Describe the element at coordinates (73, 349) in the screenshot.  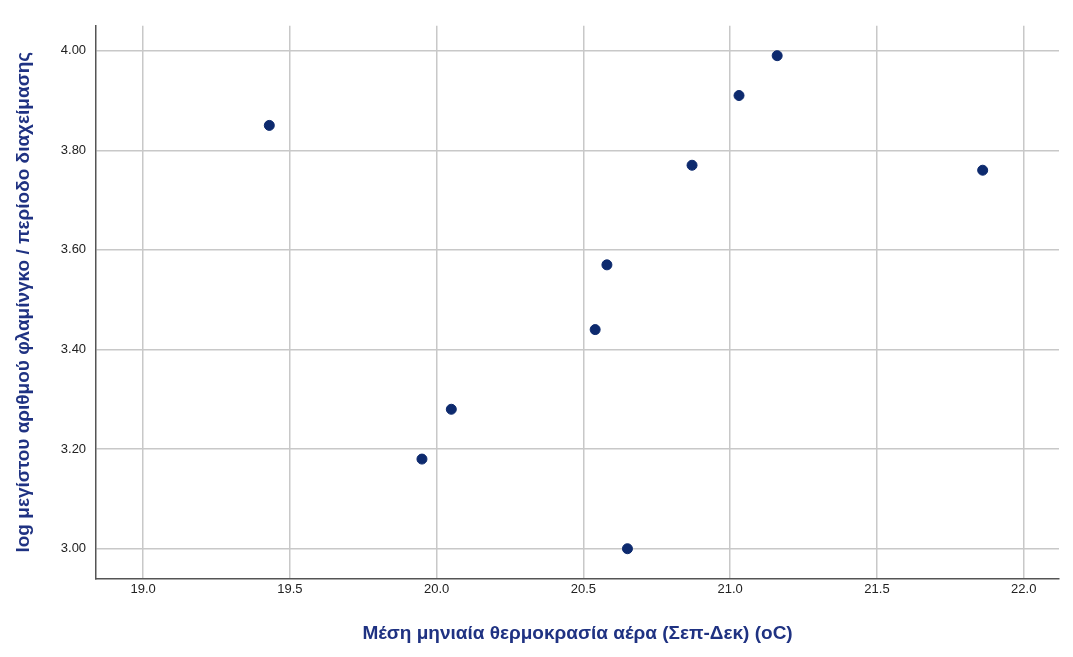
I see `y-tick-label: 3.40` at that location.